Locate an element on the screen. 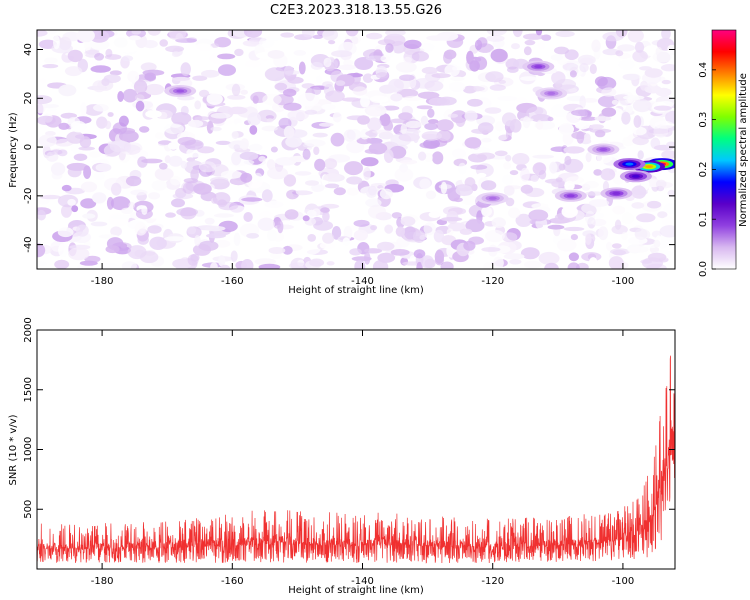 The height and width of the screenshot is (600, 750). x-tick-label: -140 is located at coordinates (362, 281).